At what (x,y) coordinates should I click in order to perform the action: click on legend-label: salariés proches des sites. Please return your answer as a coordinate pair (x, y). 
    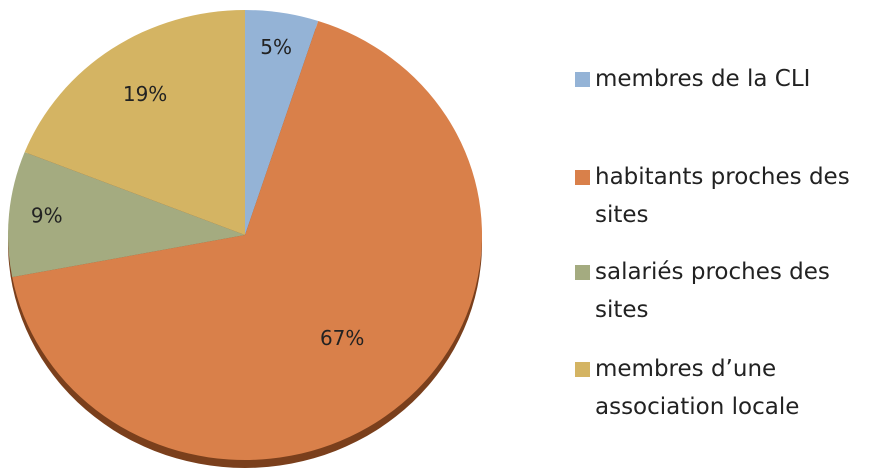
    Looking at the image, I should click on (712, 291).